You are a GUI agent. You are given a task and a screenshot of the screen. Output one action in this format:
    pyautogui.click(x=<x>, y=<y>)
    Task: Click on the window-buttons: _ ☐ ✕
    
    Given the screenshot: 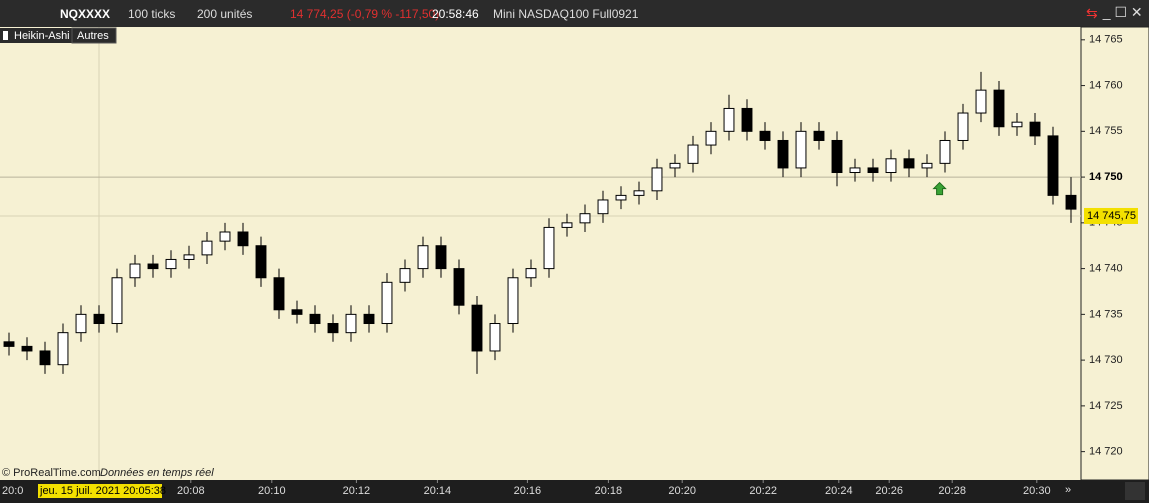 What is the action you would take?
    pyautogui.click(x=1119, y=12)
    